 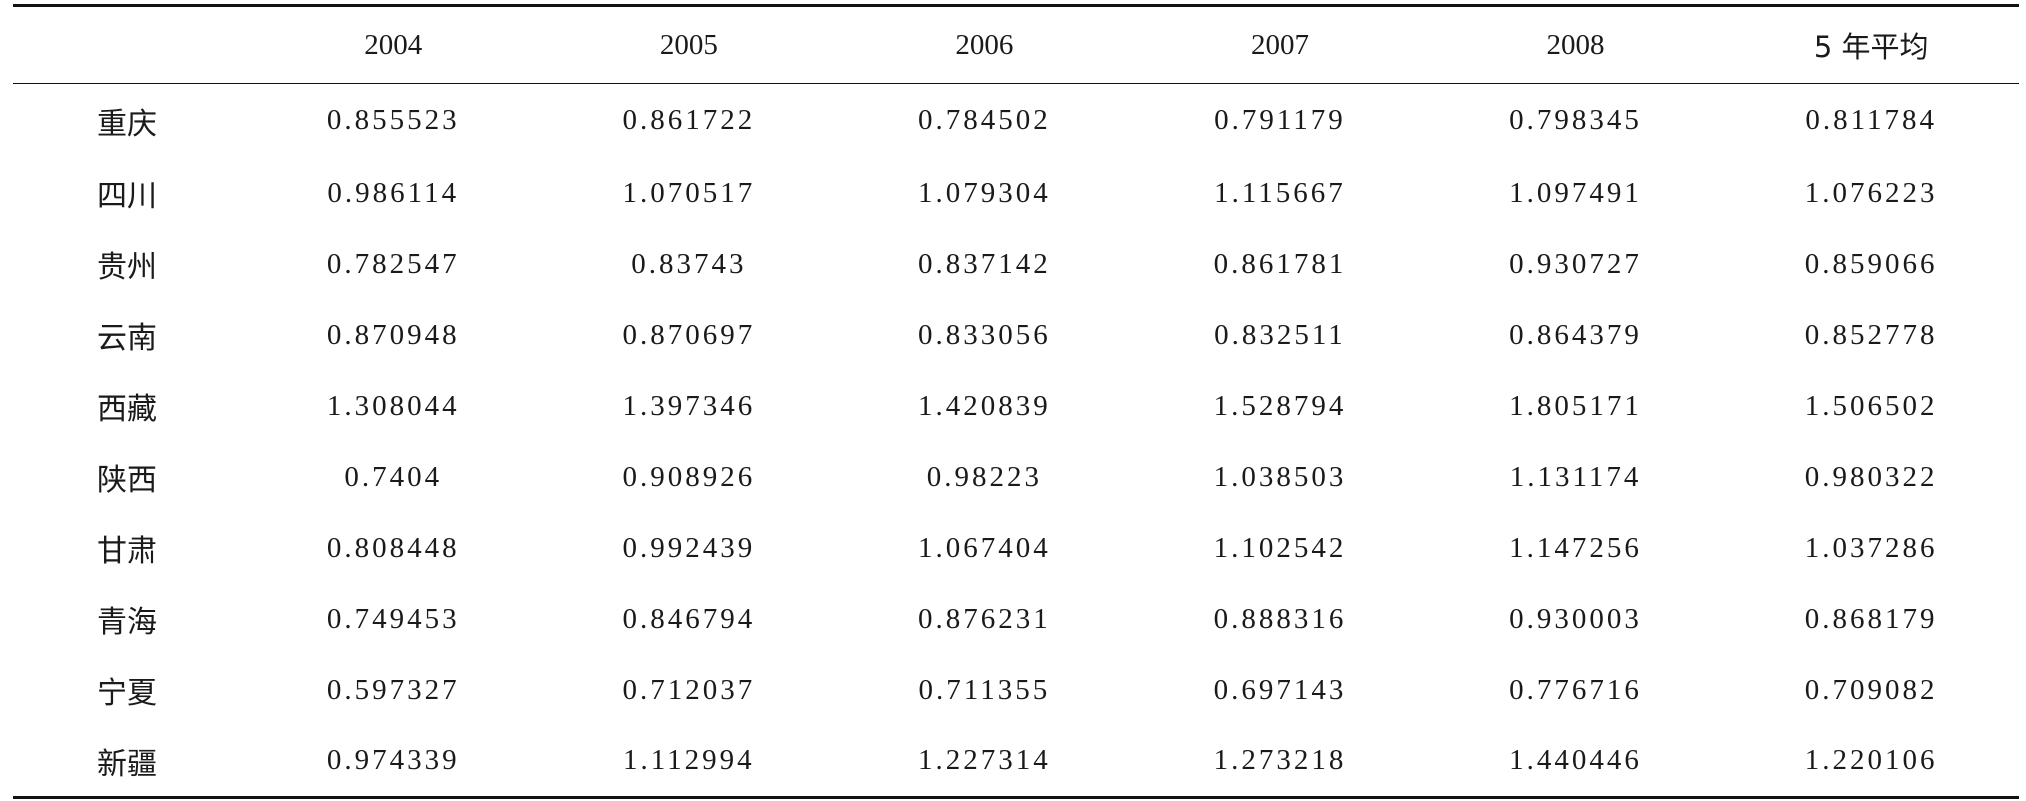 What do you see at coordinates (127, 267) in the screenshot?
I see `region-cell: 贵州` at bounding box center [127, 267].